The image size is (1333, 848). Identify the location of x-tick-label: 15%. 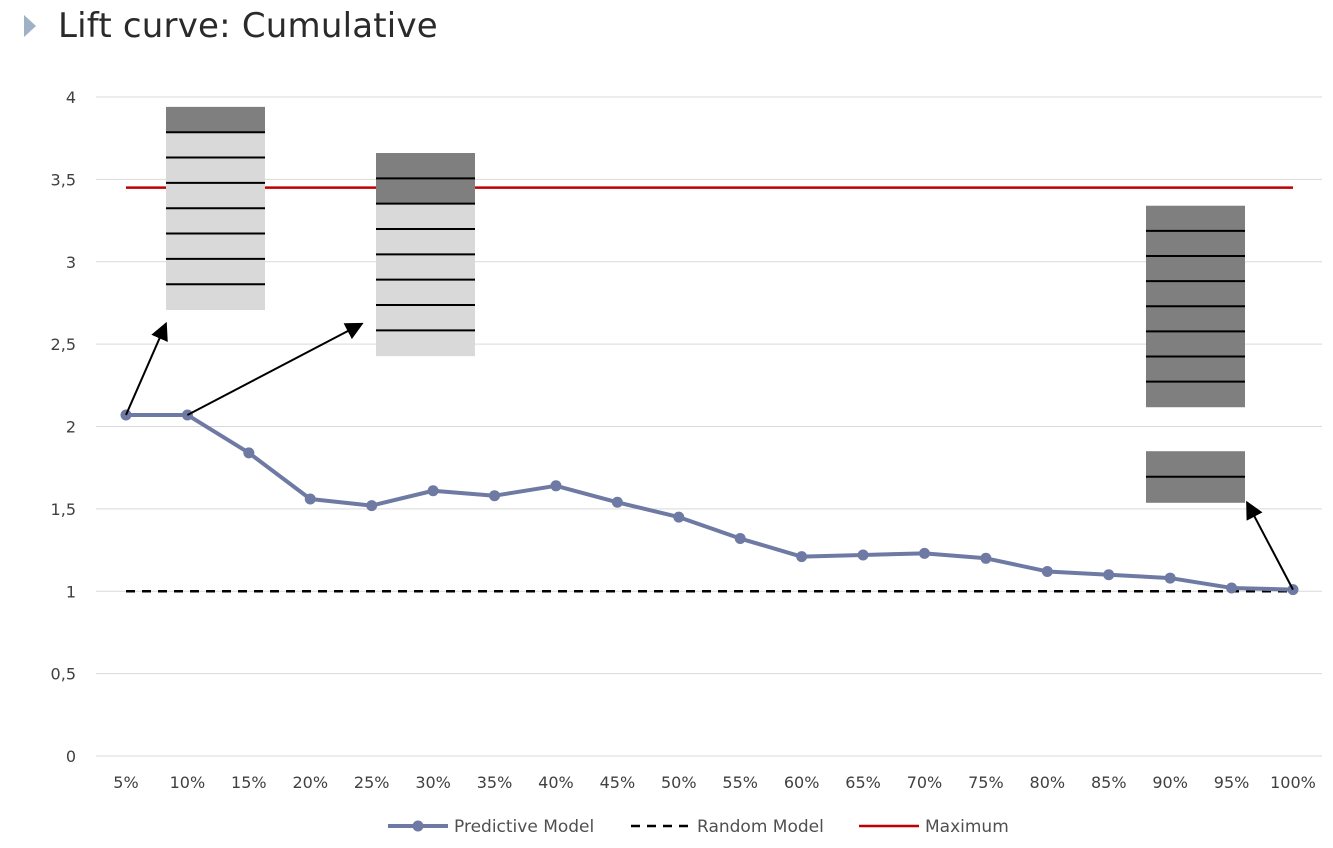
(249, 782).